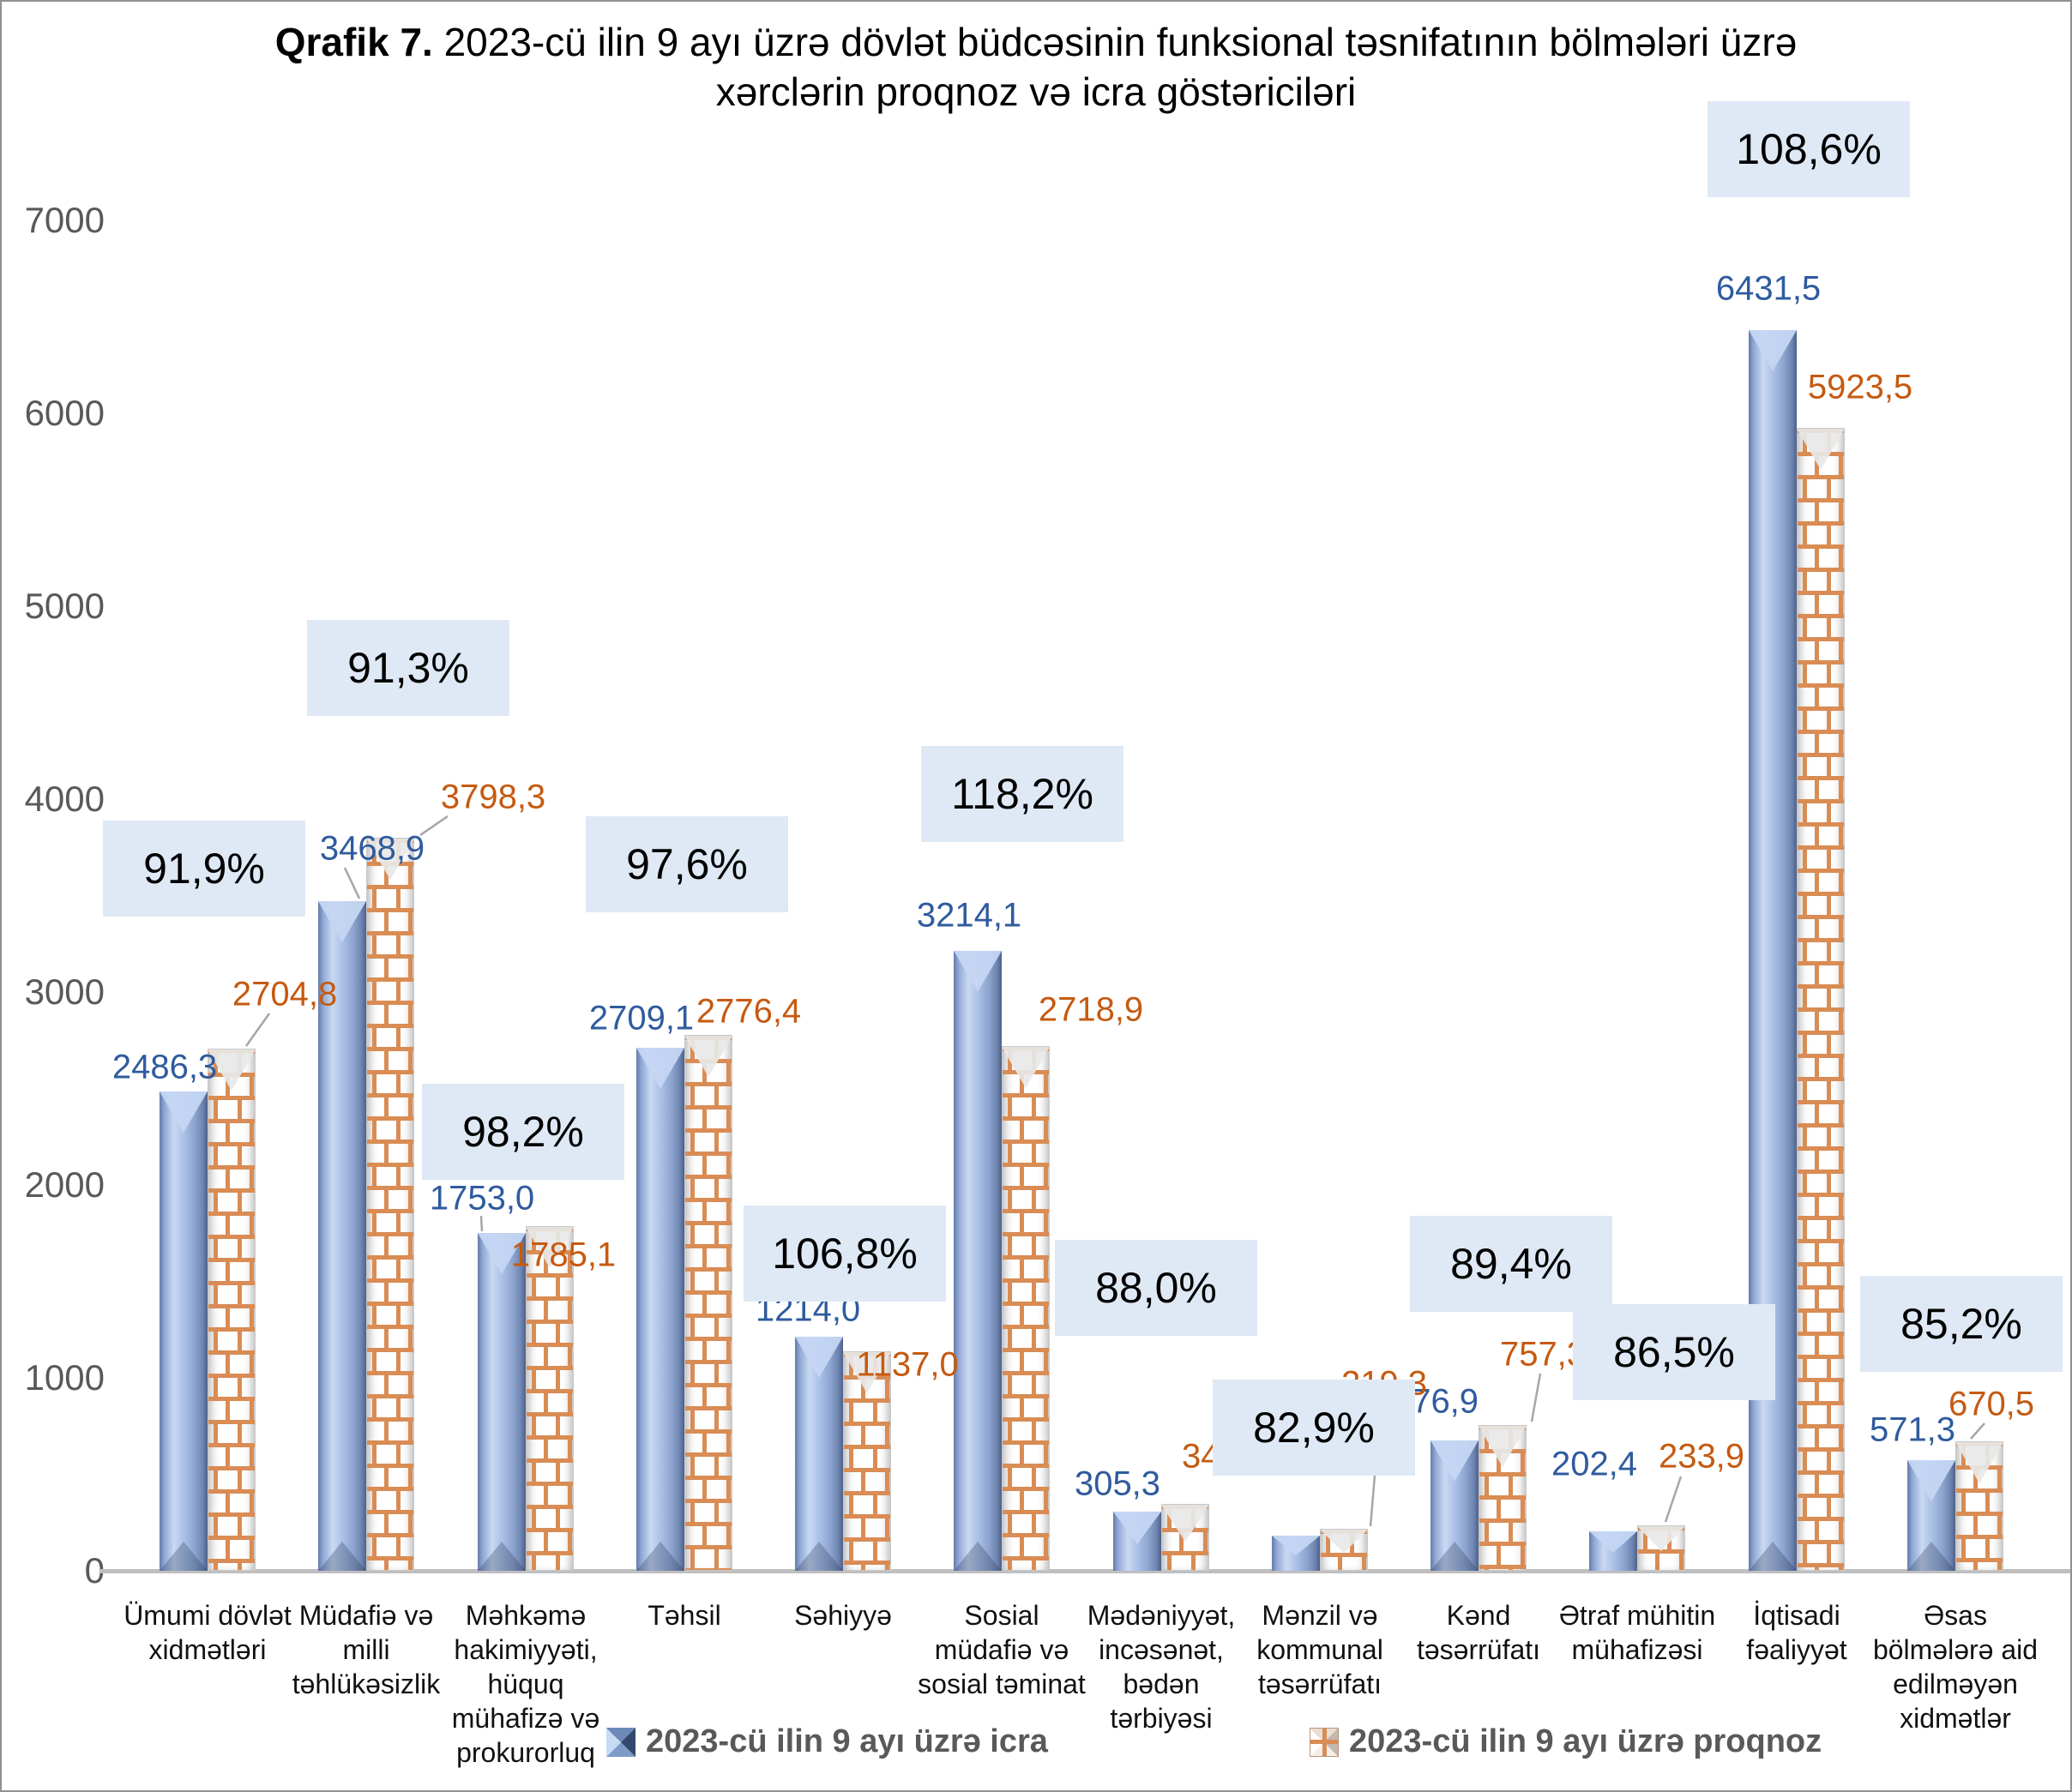  What do you see at coordinates (64, 1377) in the screenshot?
I see `y-axis-tick-label: 1000` at bounding box center [64, 1377].